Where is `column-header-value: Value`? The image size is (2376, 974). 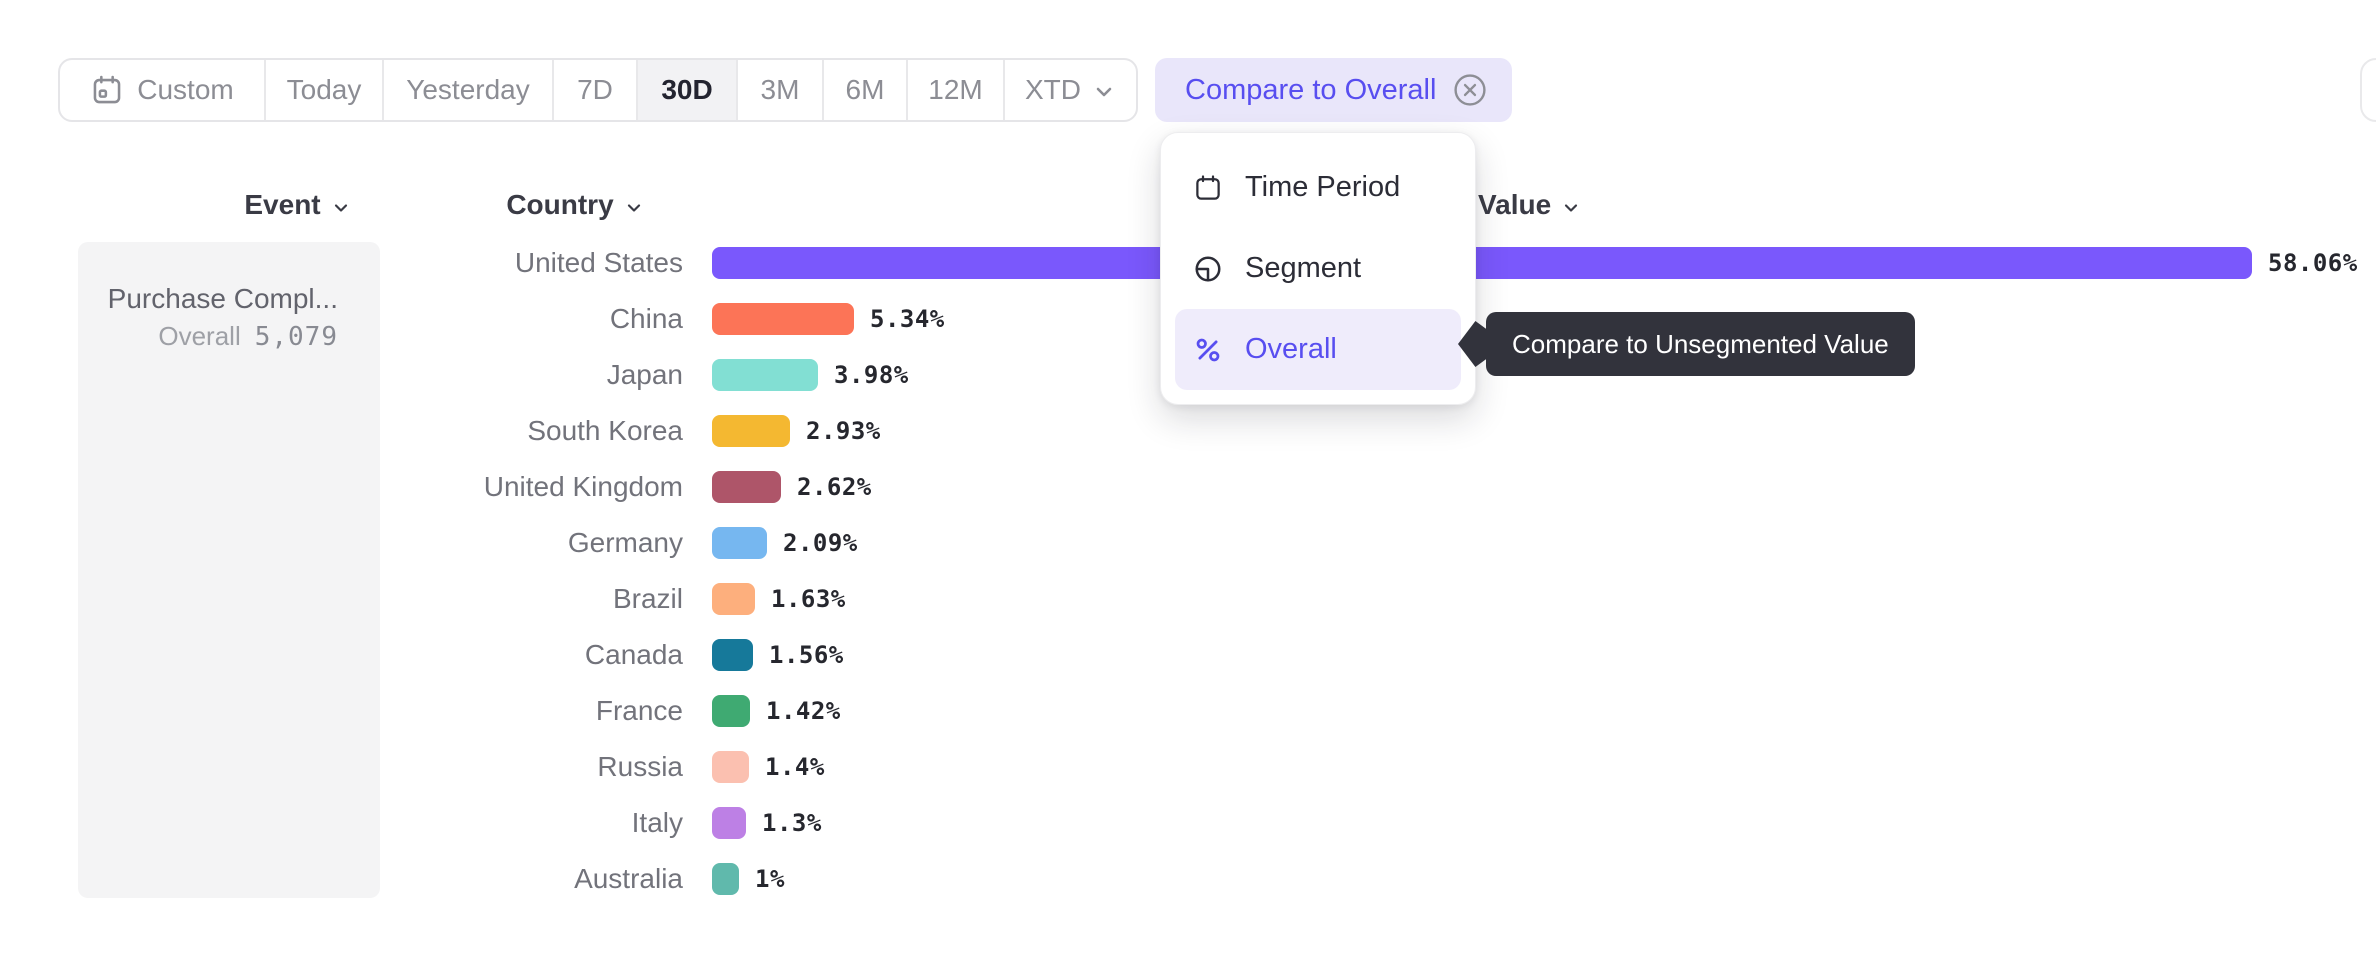 column-header-value: Value is located at coordinates (1529, 205).